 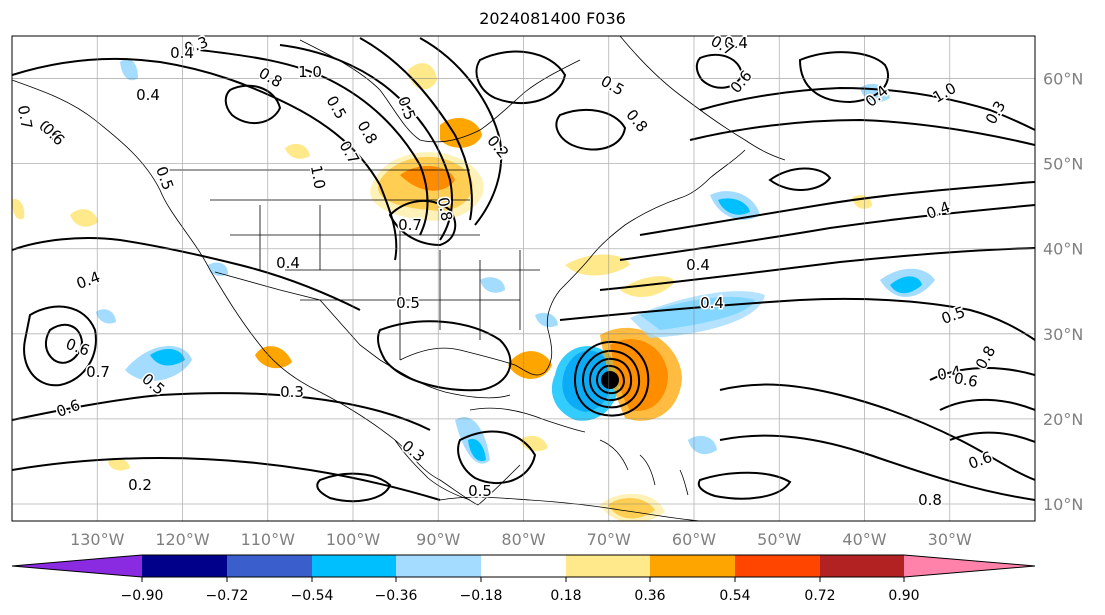 I want to click on shade-pacific-positive, so click(x=84, y=218).